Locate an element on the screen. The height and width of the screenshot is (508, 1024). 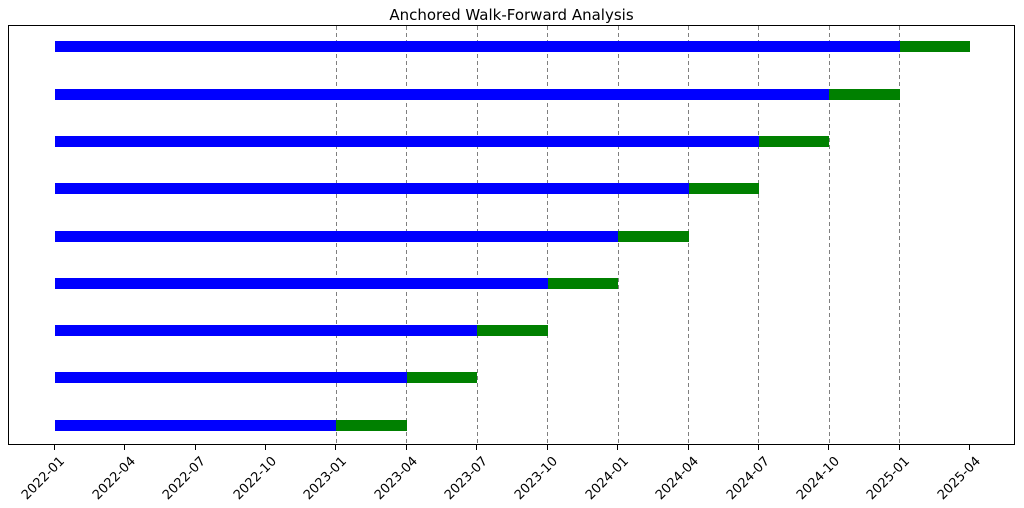
x-tick-label: 2024-01 is located at coordinates (607, 479).